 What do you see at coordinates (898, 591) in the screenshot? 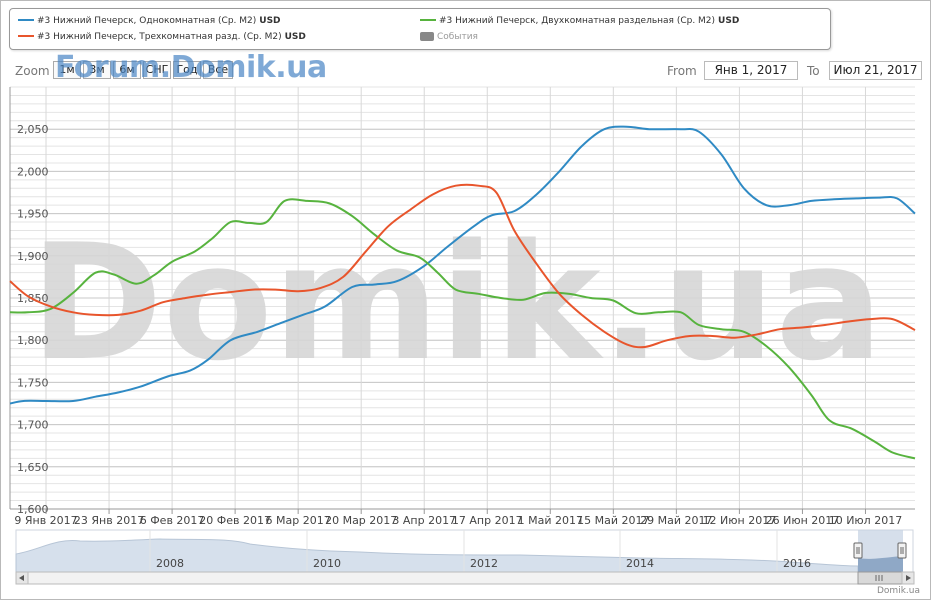
I see `credits-link: Domik.ua` at bounding box center [898, 591].